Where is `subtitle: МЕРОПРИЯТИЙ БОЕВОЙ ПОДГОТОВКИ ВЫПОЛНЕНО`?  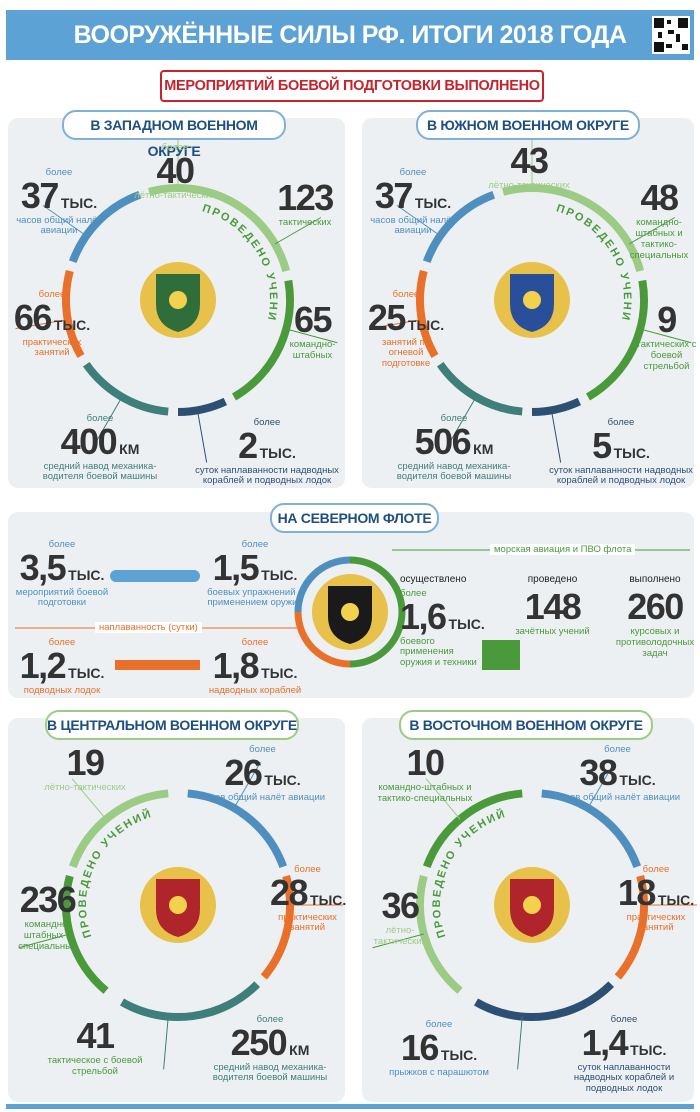
subtitle: МЕРОПРИЯТИЙ БОЕВОЙ ПОДГОТОВКИ ВЫПОЛНЕНО is located at coordinates (352, 86).